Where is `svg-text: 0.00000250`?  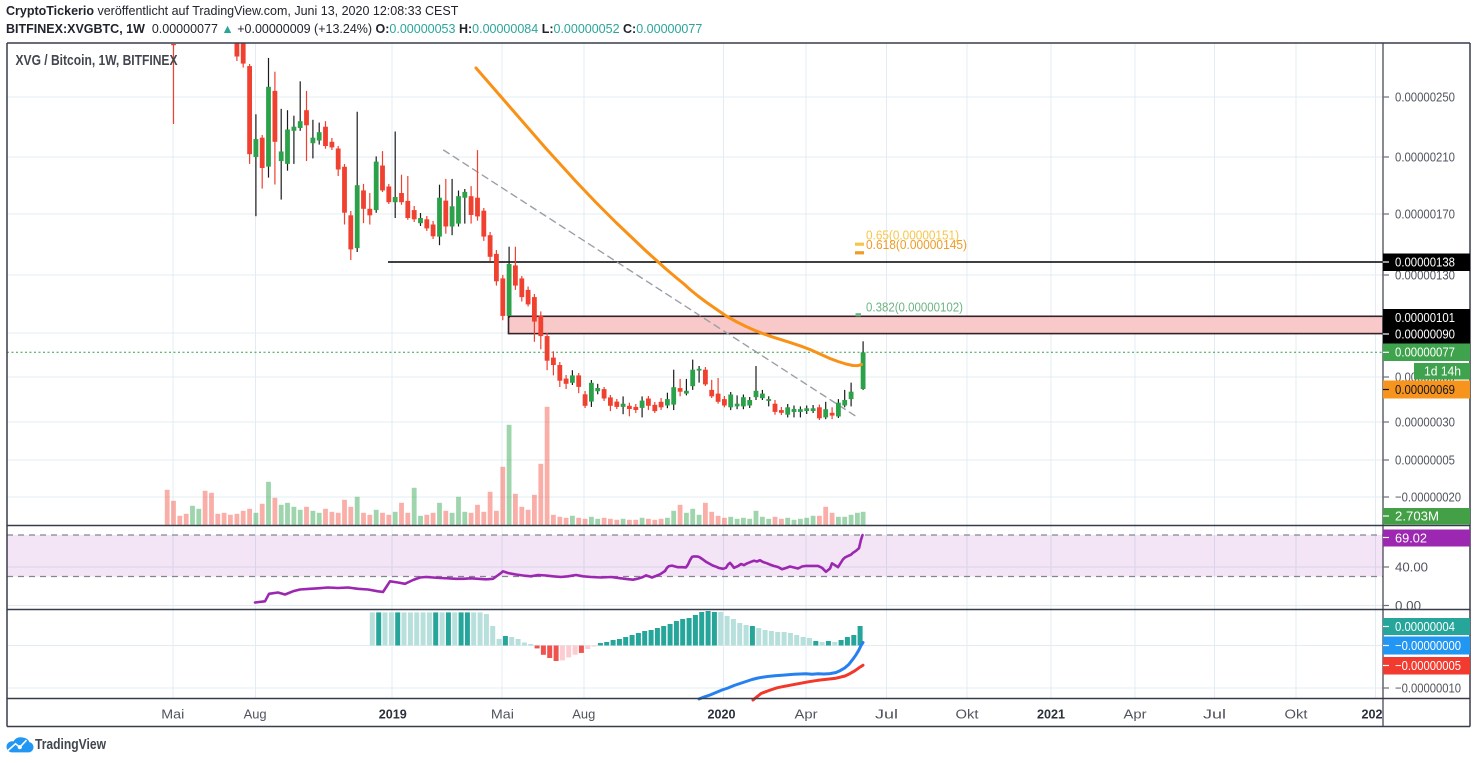 svg-text: 0.00000250 is located at coordinates (1425, 96).